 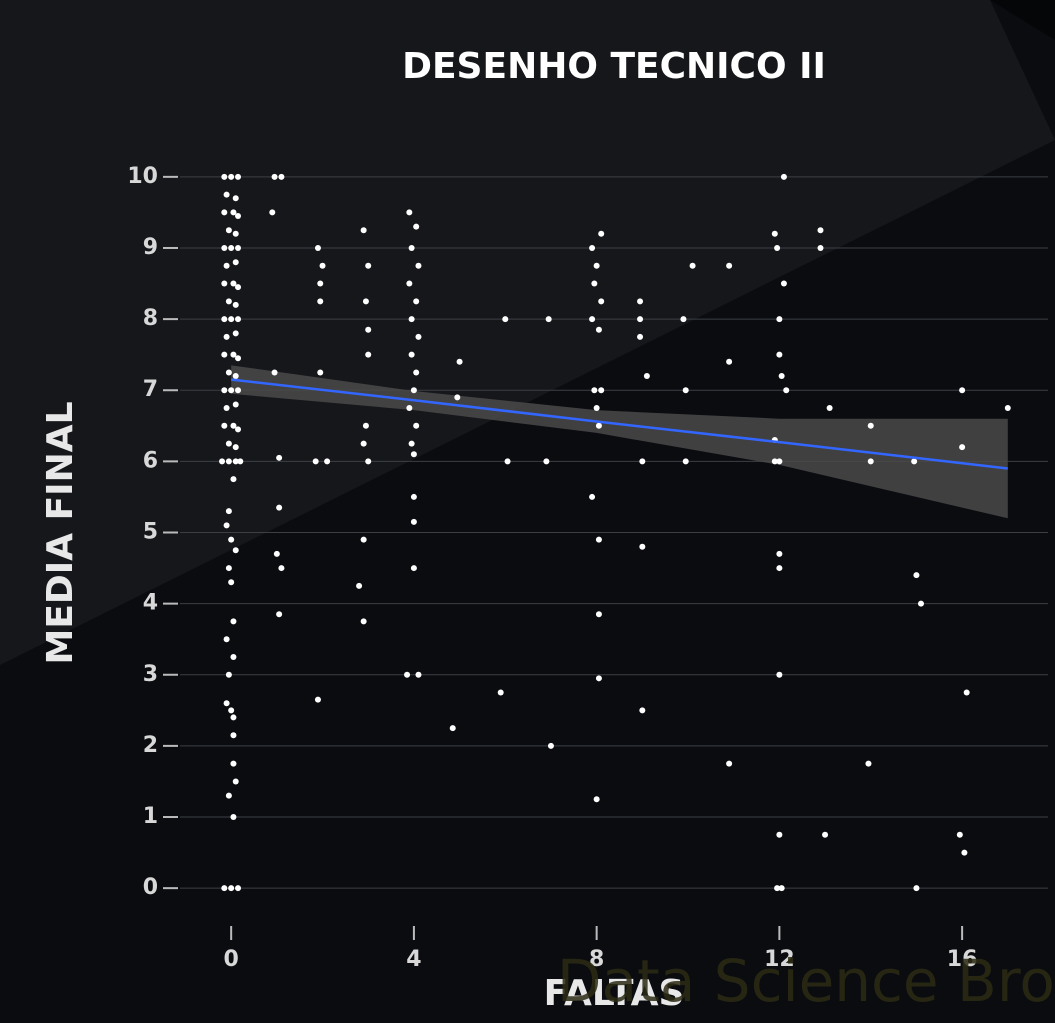 What do you see at coordinates (142, 176) in the screenshot?
I see `y-tick-label: 10` at bounding box center [142, 176].